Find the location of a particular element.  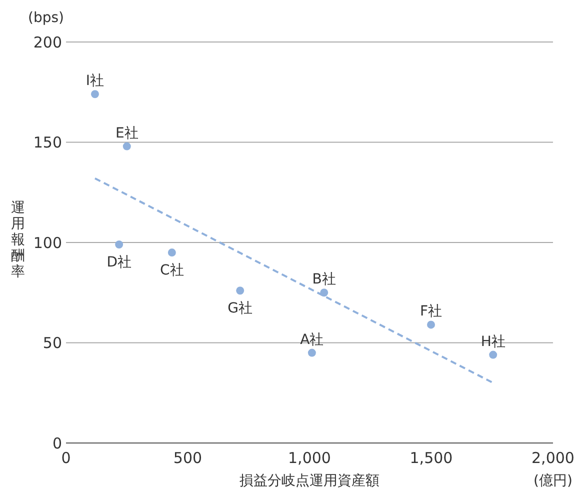

y-tick-label: 150 is located at coordinates (47, 143).